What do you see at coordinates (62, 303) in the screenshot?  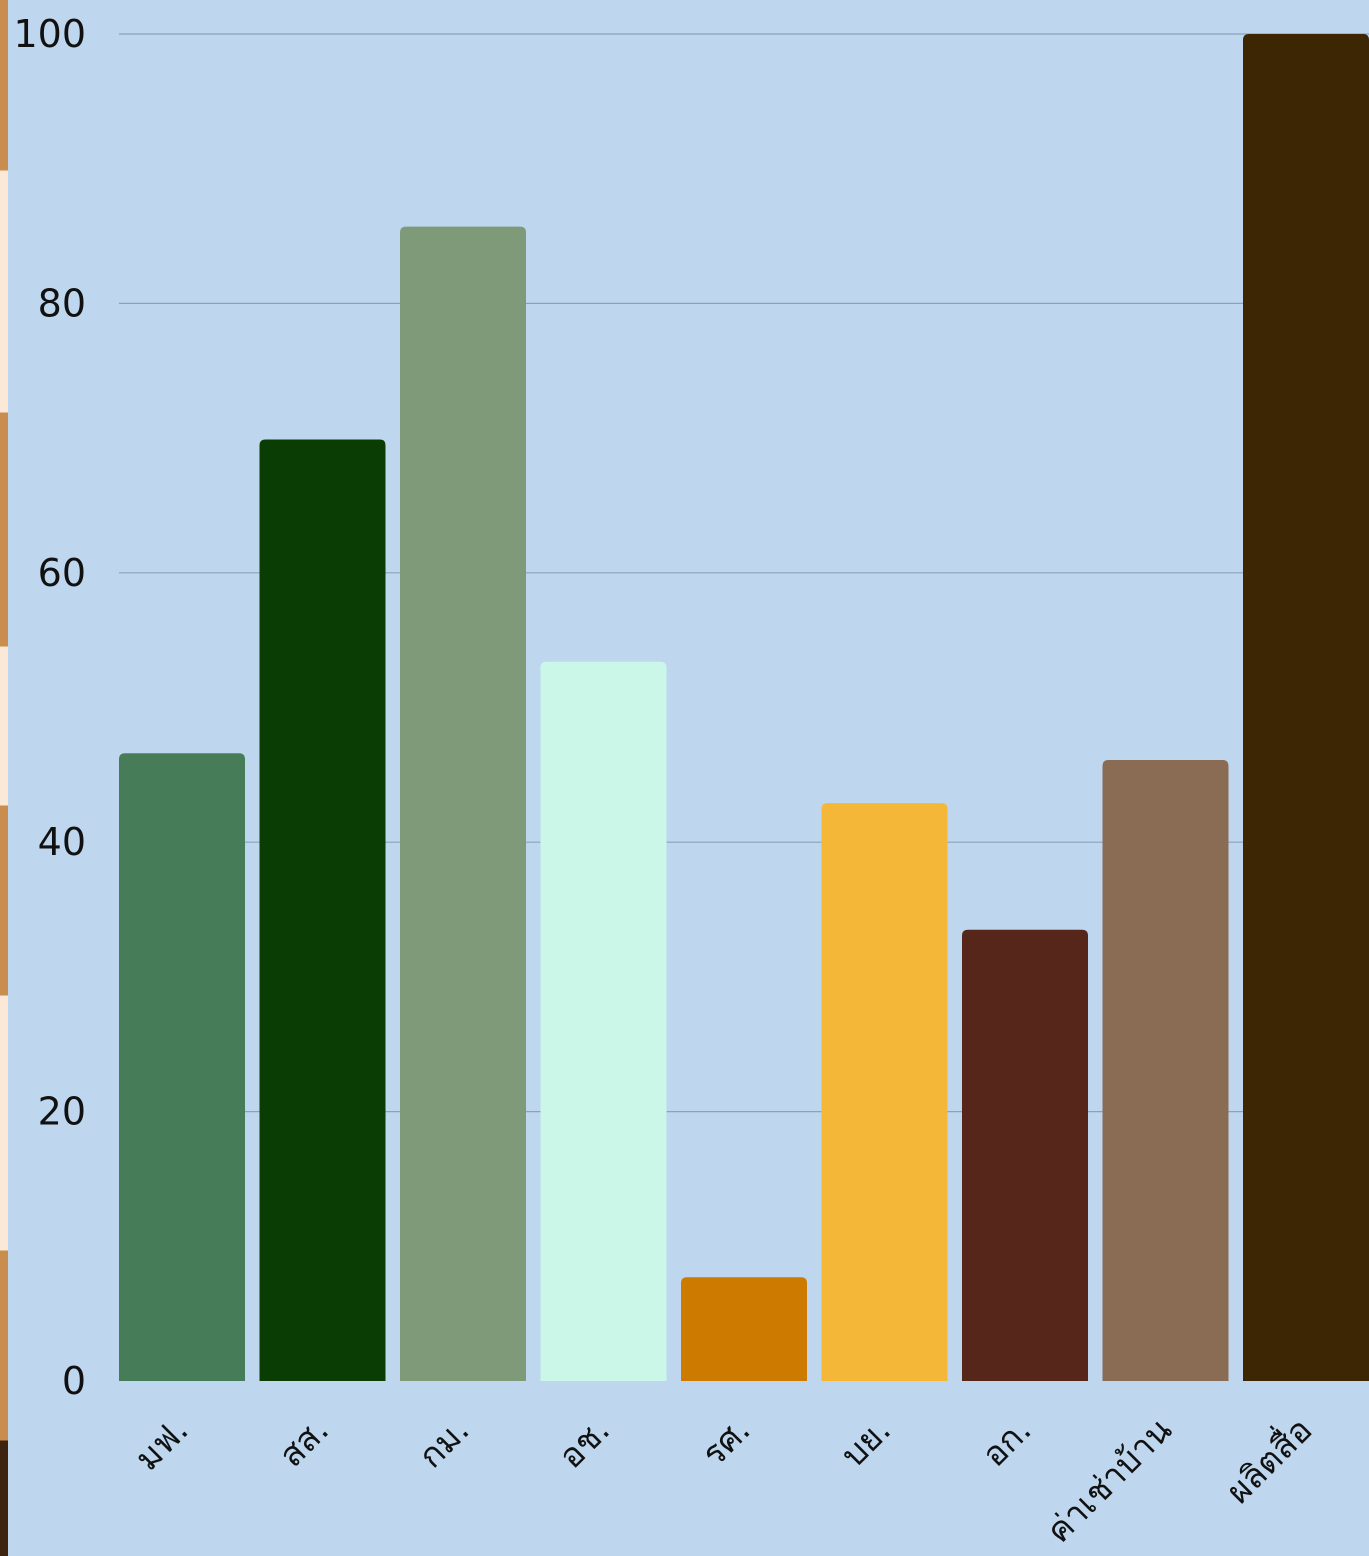 I see `y-tick-label: 80` at bounding box center [62, 303].